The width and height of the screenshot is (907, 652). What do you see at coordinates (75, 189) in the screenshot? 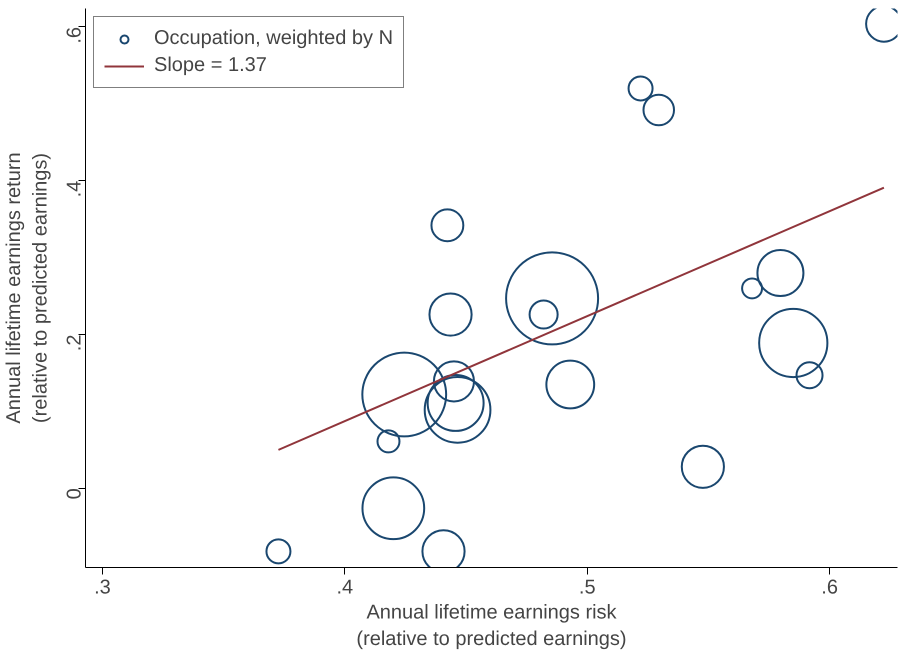
I see `y-tick-label: .4` at bounding box center [75, 189].